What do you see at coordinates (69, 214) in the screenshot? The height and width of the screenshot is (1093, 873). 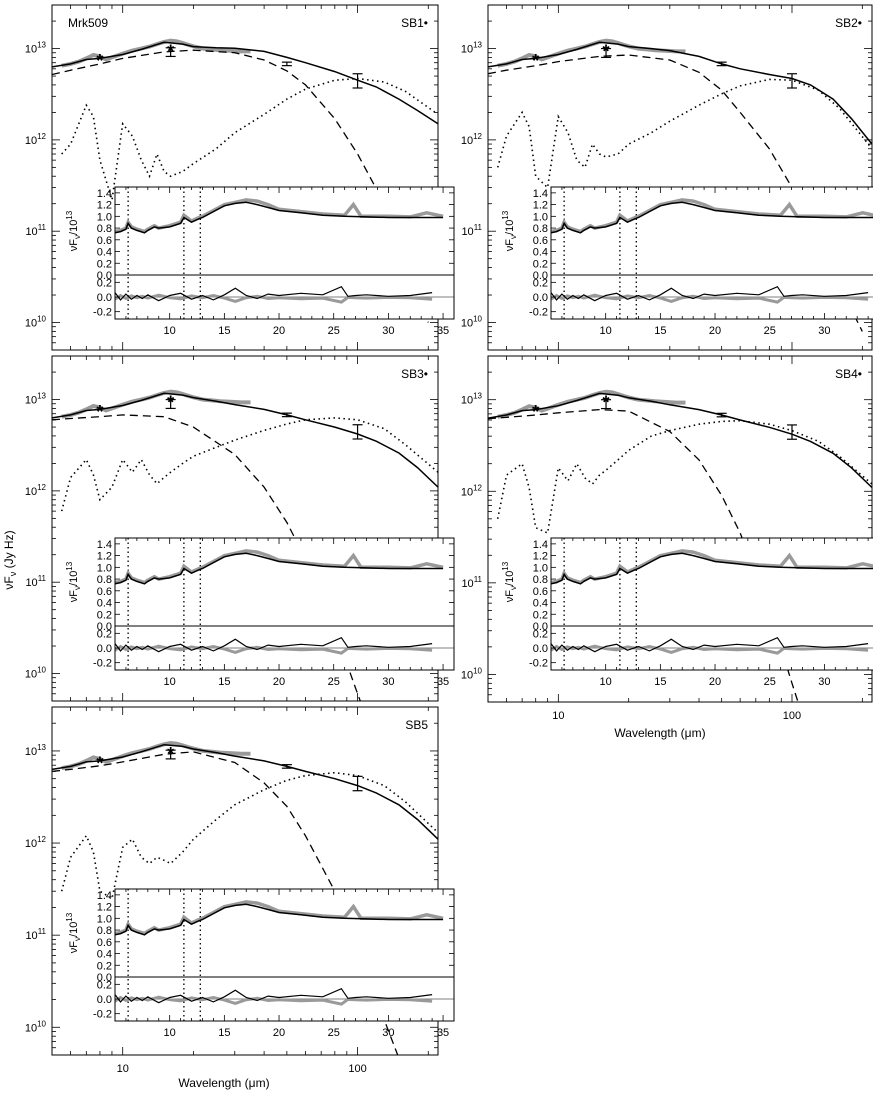 I see `inset-y-label-exp: 13` at bounding box center [69, 214].